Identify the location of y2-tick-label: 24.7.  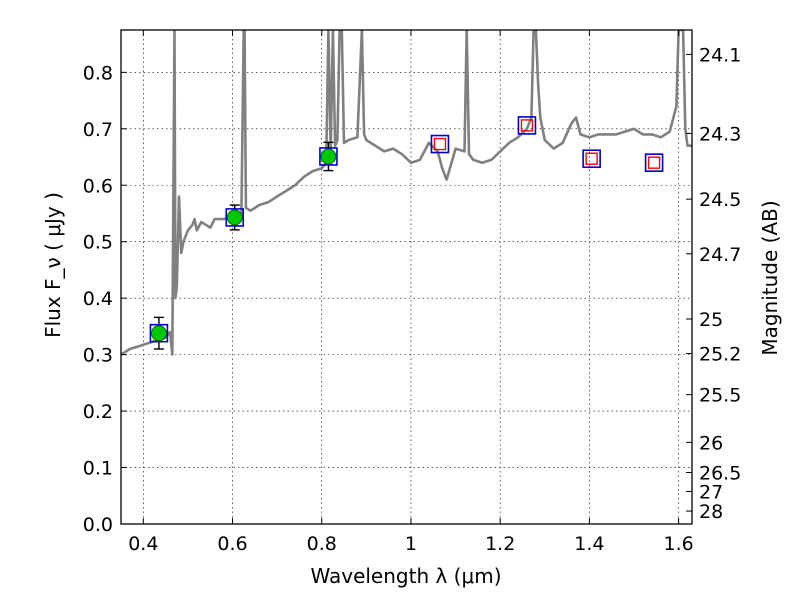
(720, 255).